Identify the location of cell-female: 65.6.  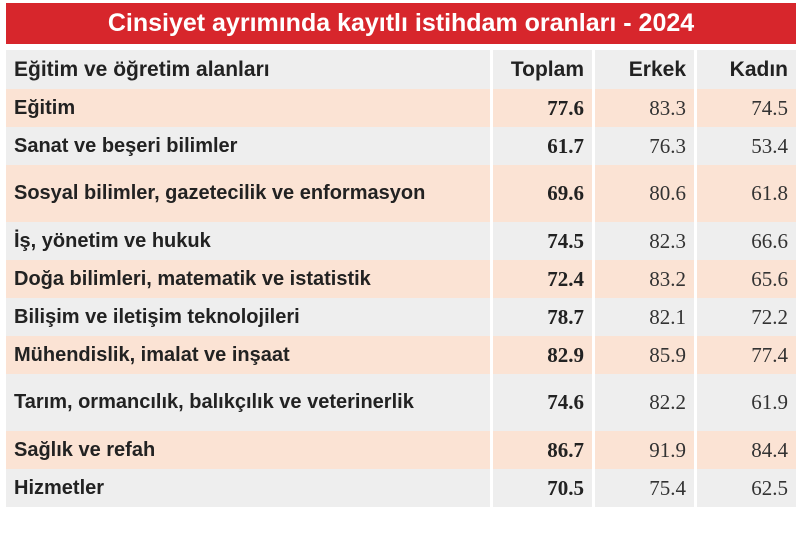
(745, 279).